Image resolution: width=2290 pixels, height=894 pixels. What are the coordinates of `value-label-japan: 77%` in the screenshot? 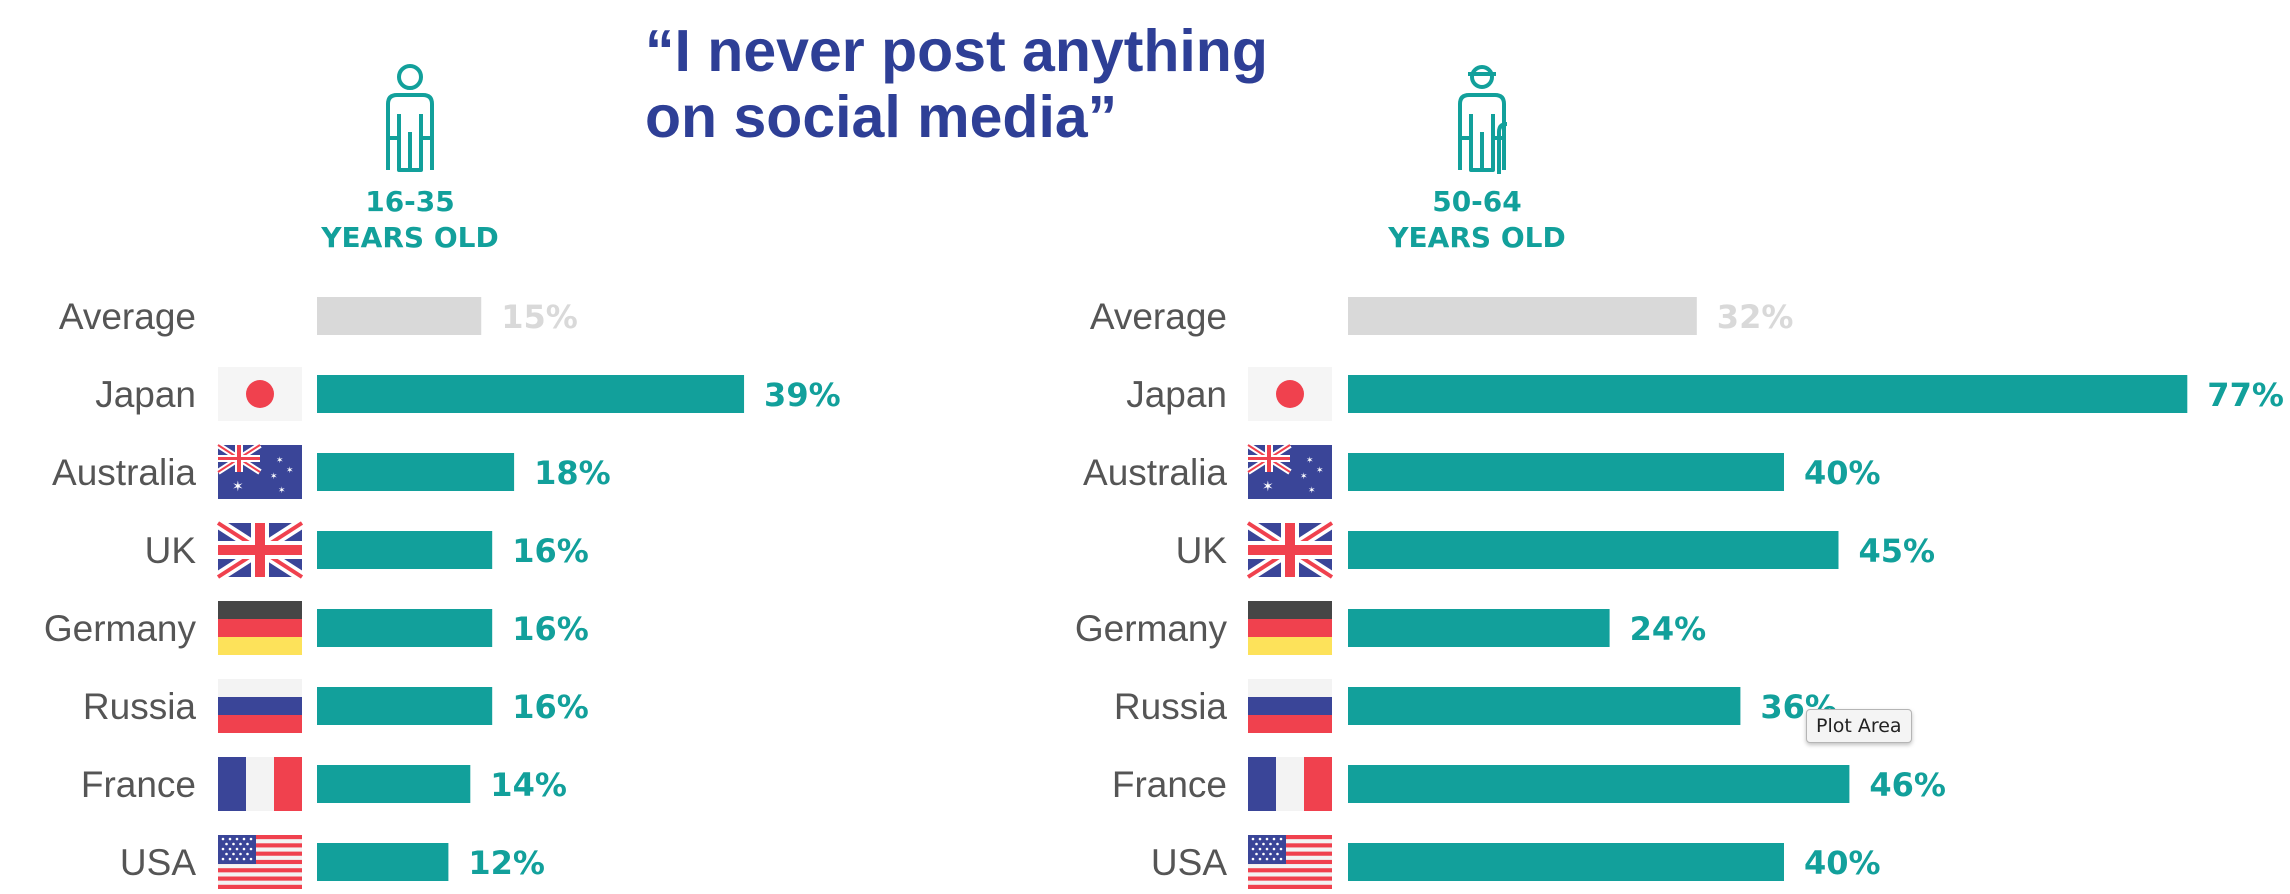 It's located at (2245, 395).